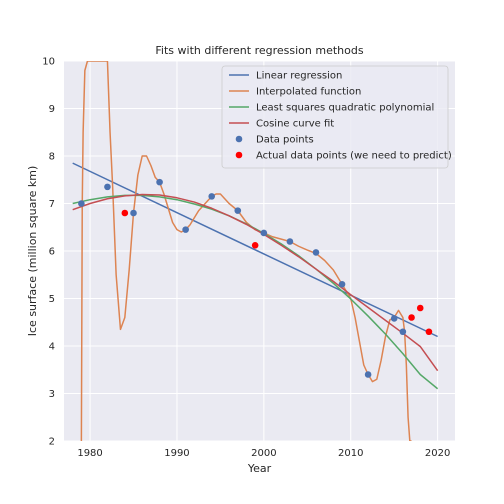 The width and height of the screenshot is (504, 504). Describe the element at coordinates (52, 394) in the screenshot. I see `y-tick-label: 3` at that location.